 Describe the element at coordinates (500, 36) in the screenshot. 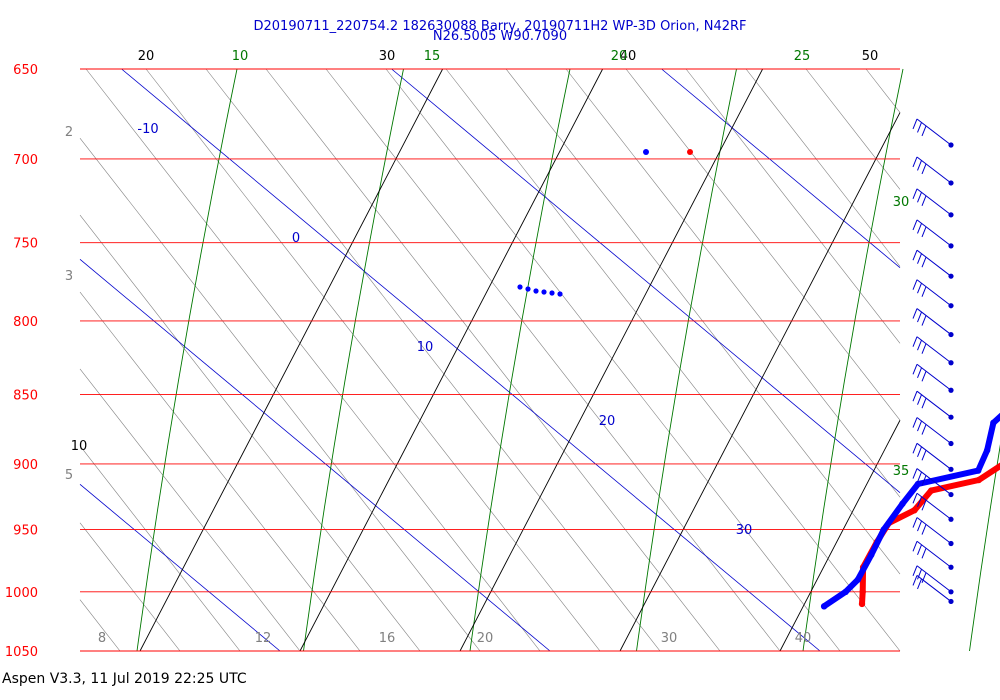

I see `chart-subtitle: N26.5005 W90.7090` at that location.